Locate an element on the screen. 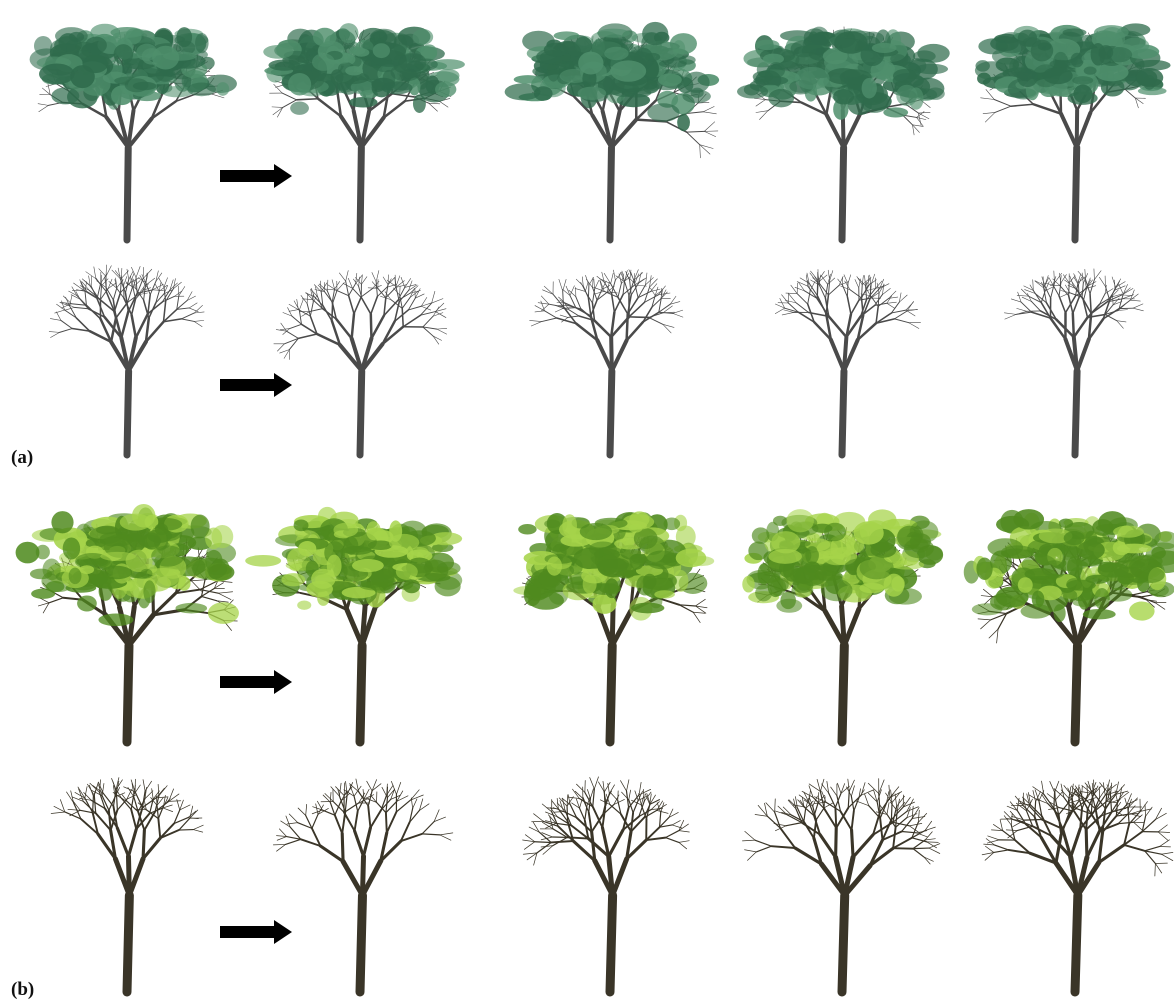 The height and width of the screenshot is (1005, 1174). arrow-column is located at coordinates (256, 554).